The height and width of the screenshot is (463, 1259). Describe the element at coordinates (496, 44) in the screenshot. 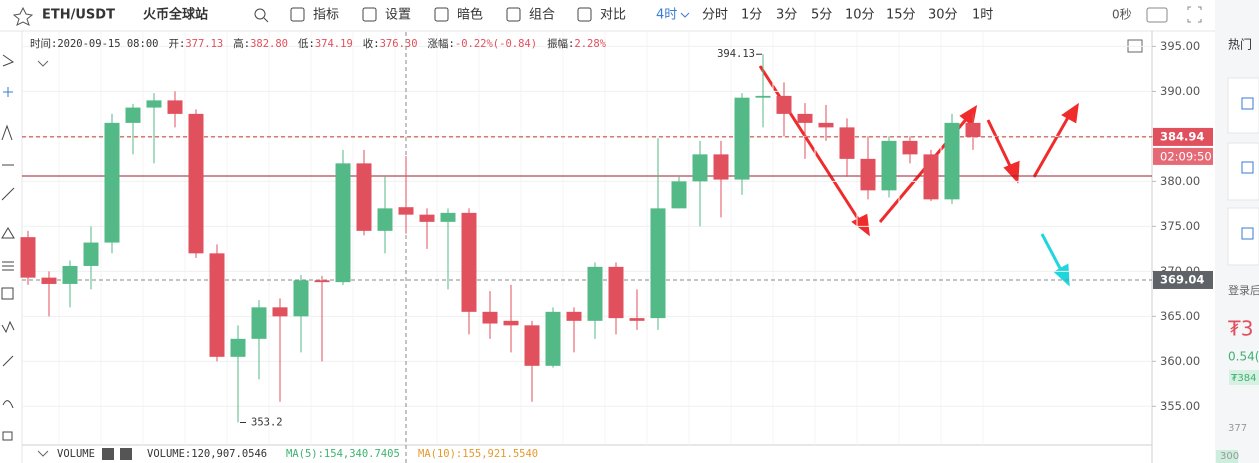

I see `info-value: -0.22%(-0.84)` at that location.